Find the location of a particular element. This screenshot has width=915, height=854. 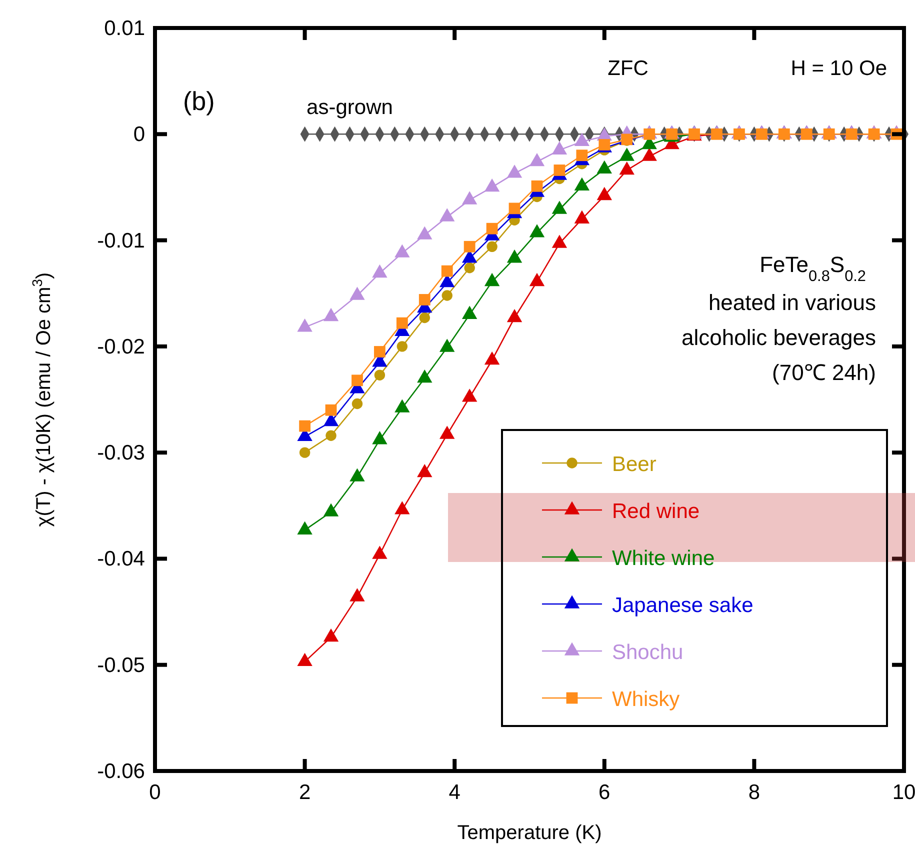

annotation: as-grown is located at coordinates (349, 108).